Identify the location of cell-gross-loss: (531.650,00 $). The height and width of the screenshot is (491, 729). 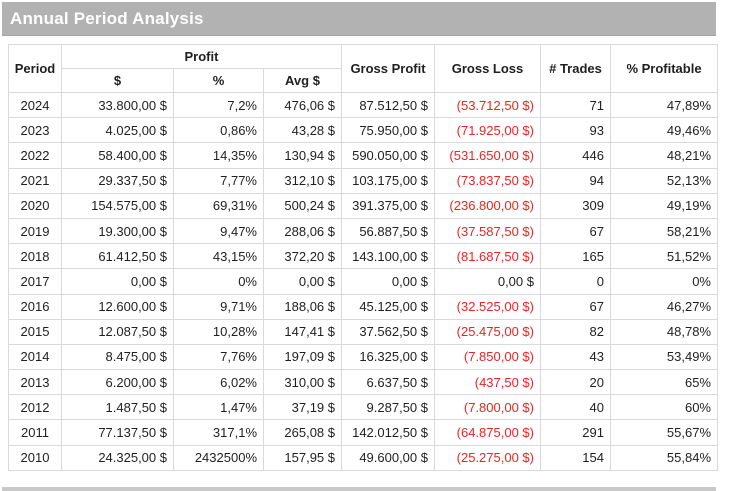
(487, 155).